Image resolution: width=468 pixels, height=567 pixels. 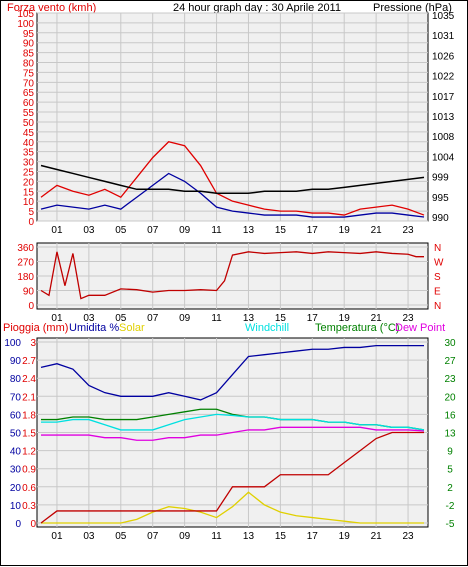 What do you see at coordinates (29, 133) in the screenshot?
I see `y-tick-label: 45` at bounding box center [29, 133].